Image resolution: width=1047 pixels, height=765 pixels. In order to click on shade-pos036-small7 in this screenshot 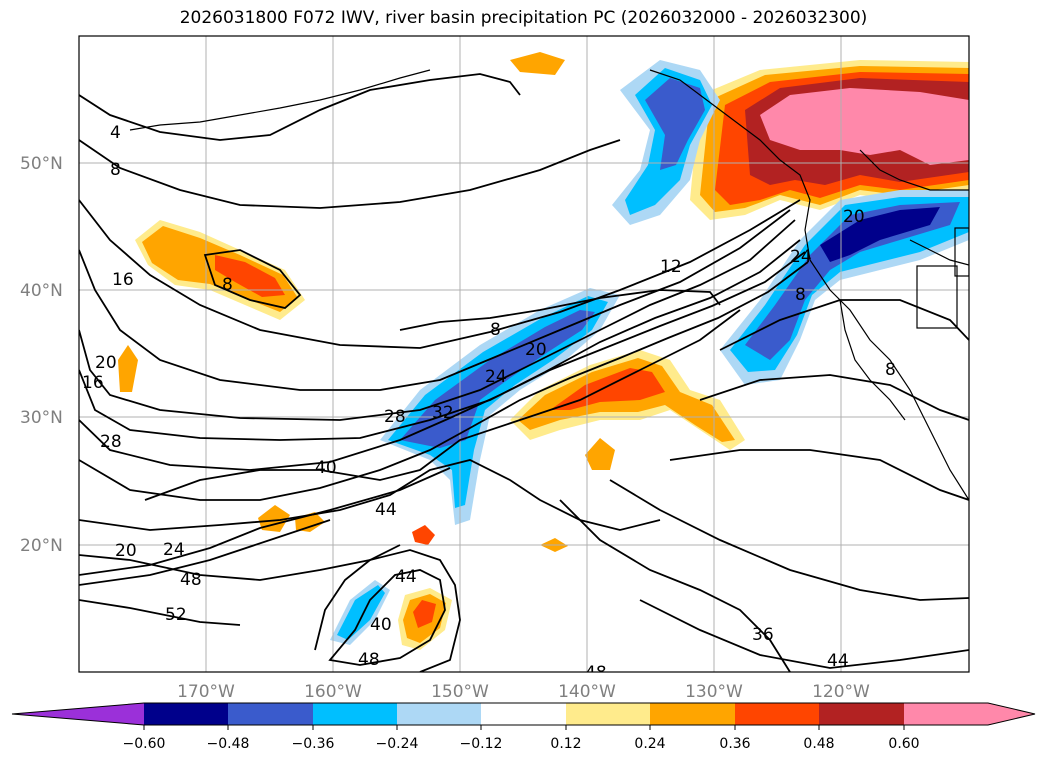, I will do `click(423, 535)`.